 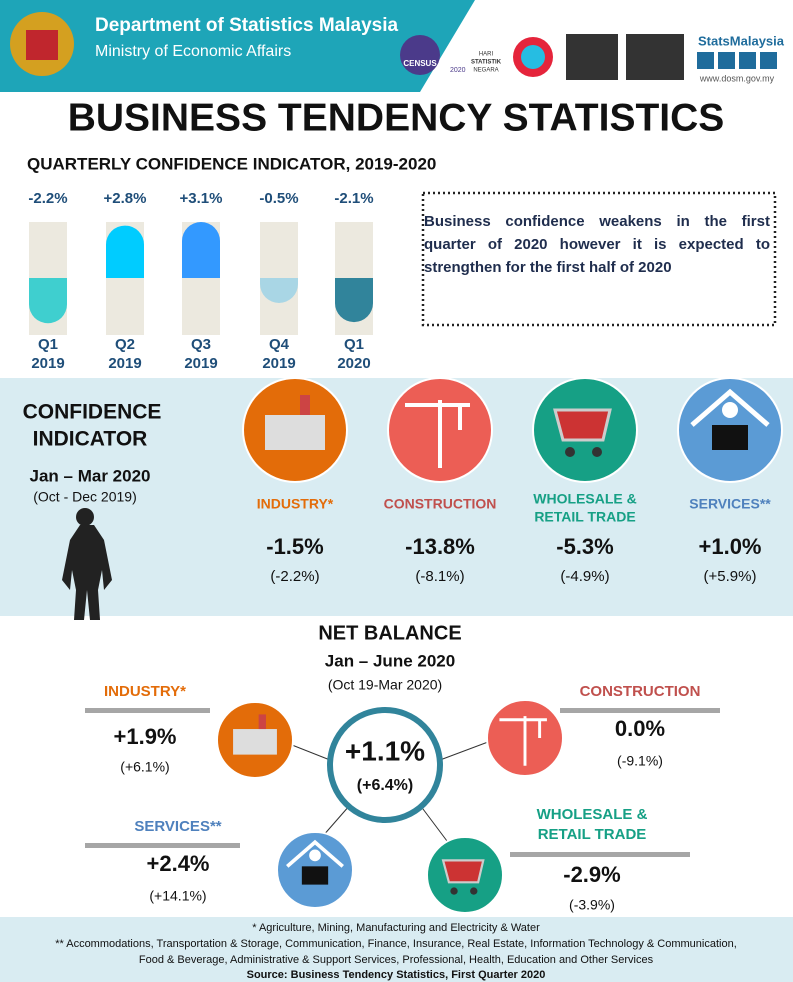 I want to click on quarter-label: Q2, so click(x=125, y=344).